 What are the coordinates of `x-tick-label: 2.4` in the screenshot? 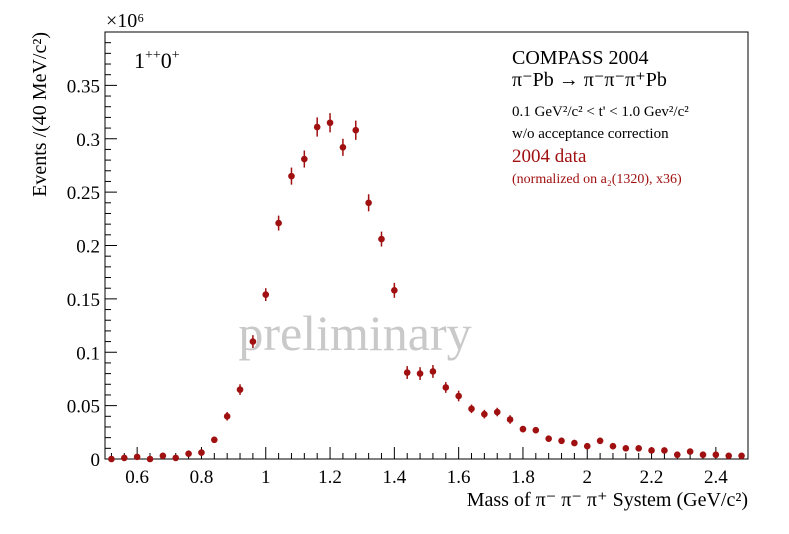 It's located at (716, 477).